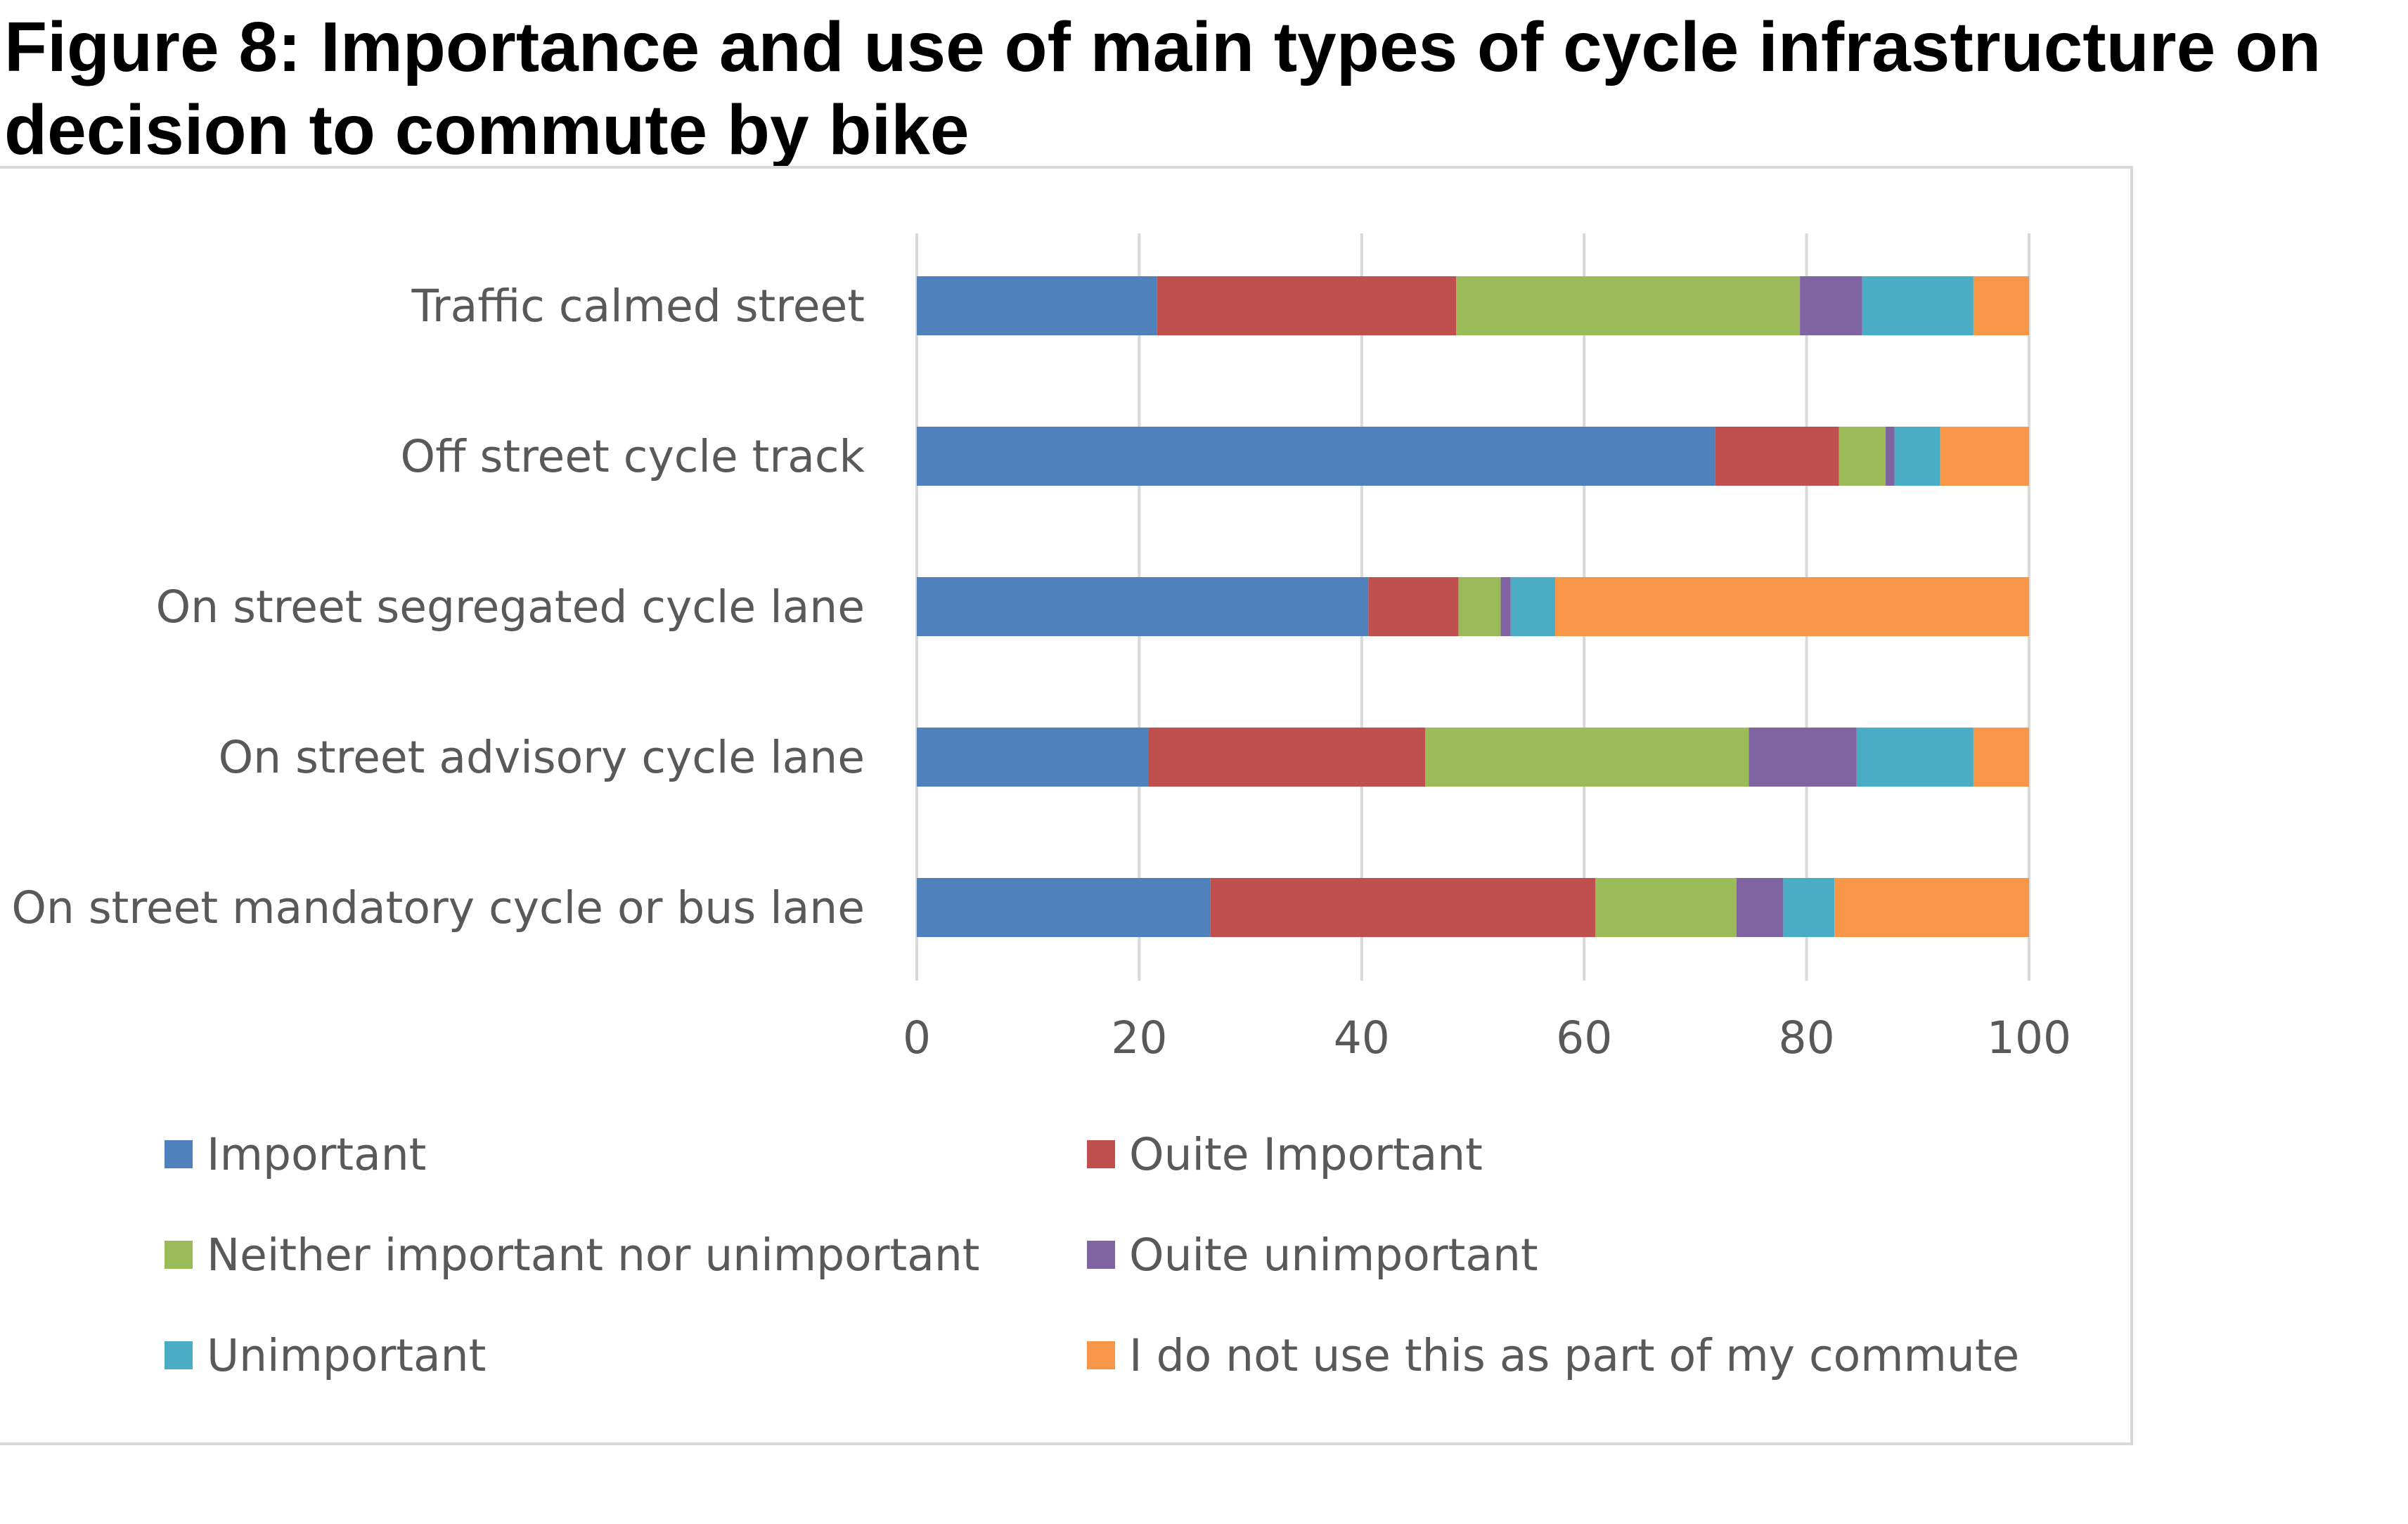 The width and height of the screenshot is (2408, 1524). Describe the element at coordinates (1139, 1038) in the screenshot. I see `x-tick-label: 20` at that location.